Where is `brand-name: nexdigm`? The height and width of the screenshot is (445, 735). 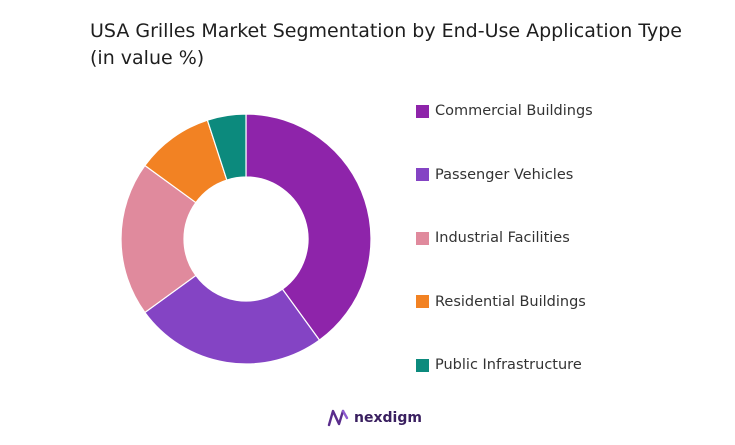
brand-name: nexdigm is located at coordinates (388, 418).